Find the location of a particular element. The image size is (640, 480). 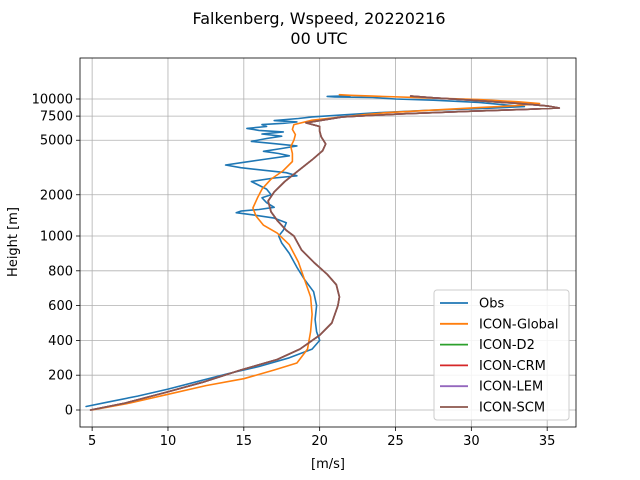

y-tick-label: 200 is located at coordinates (60, 376).